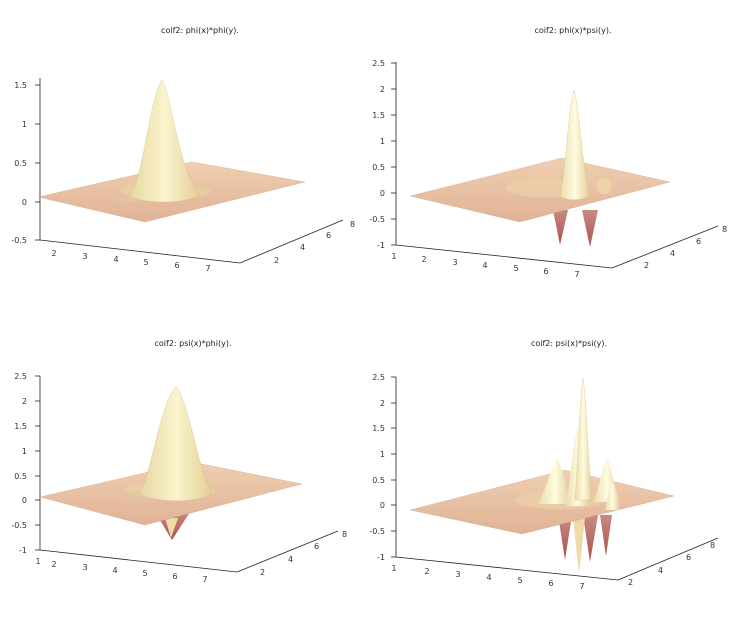  I want to click on subplot-3-y-tick: 2, so click(262, 572).